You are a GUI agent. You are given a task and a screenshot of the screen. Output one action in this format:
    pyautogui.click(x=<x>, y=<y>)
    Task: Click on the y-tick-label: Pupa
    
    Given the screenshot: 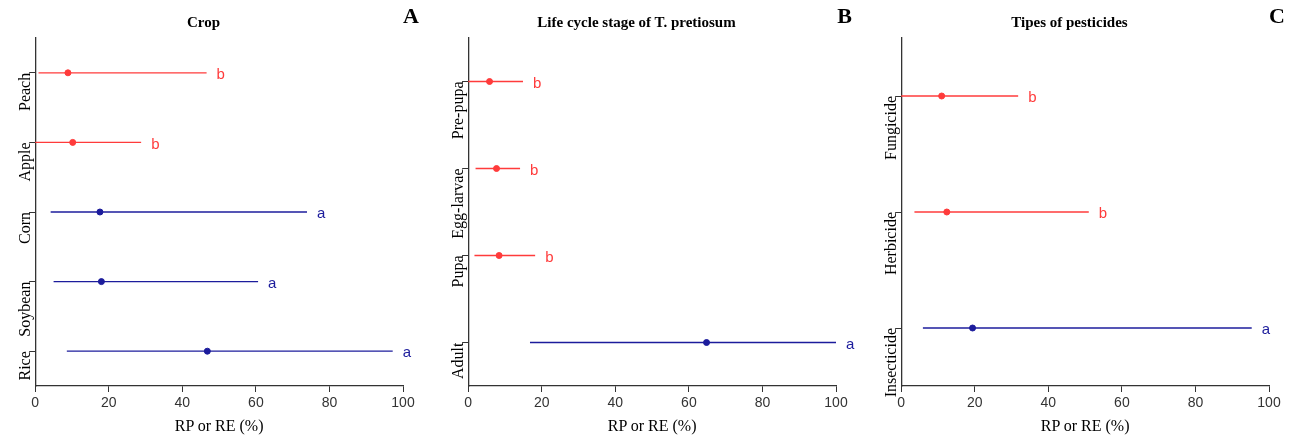 What is the action you would take?
    pyautogui.click(x=458, y=271)
    